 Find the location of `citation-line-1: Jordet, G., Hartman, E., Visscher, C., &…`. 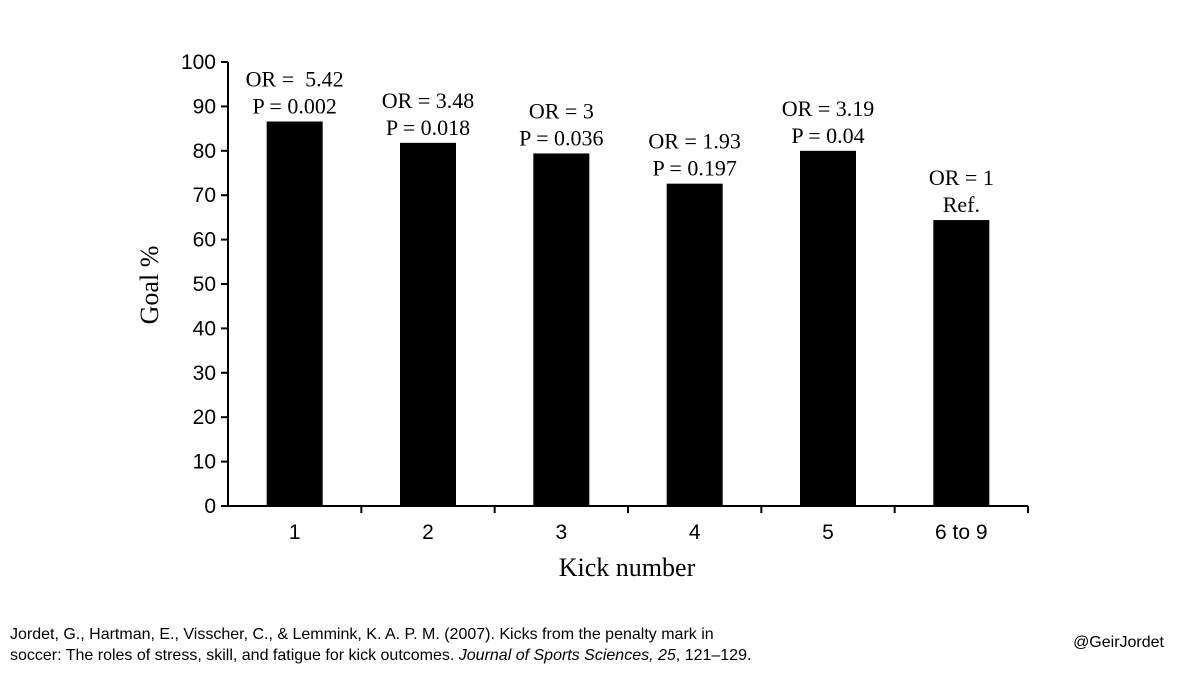

citation-line-1: Jordet, G., Hartman, E., Visscher, C., &… is located at coordinates (362, 634).